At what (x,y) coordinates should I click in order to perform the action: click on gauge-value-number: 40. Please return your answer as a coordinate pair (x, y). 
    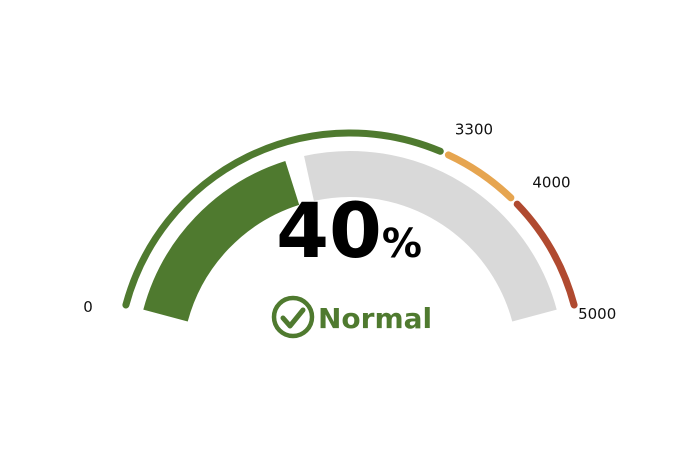
    Looking at the image, I should click on (329, 230).